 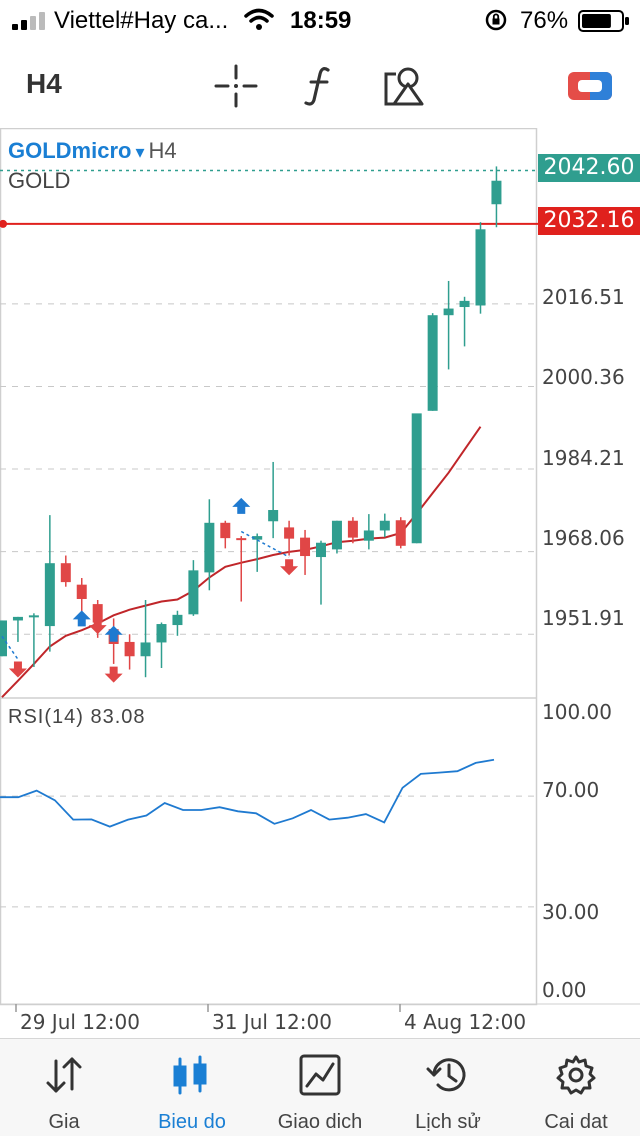 I want to click on bottom-tab-bar: Gia Bieu do Giao dich Lịch sử, so click(x=320, y=1087).